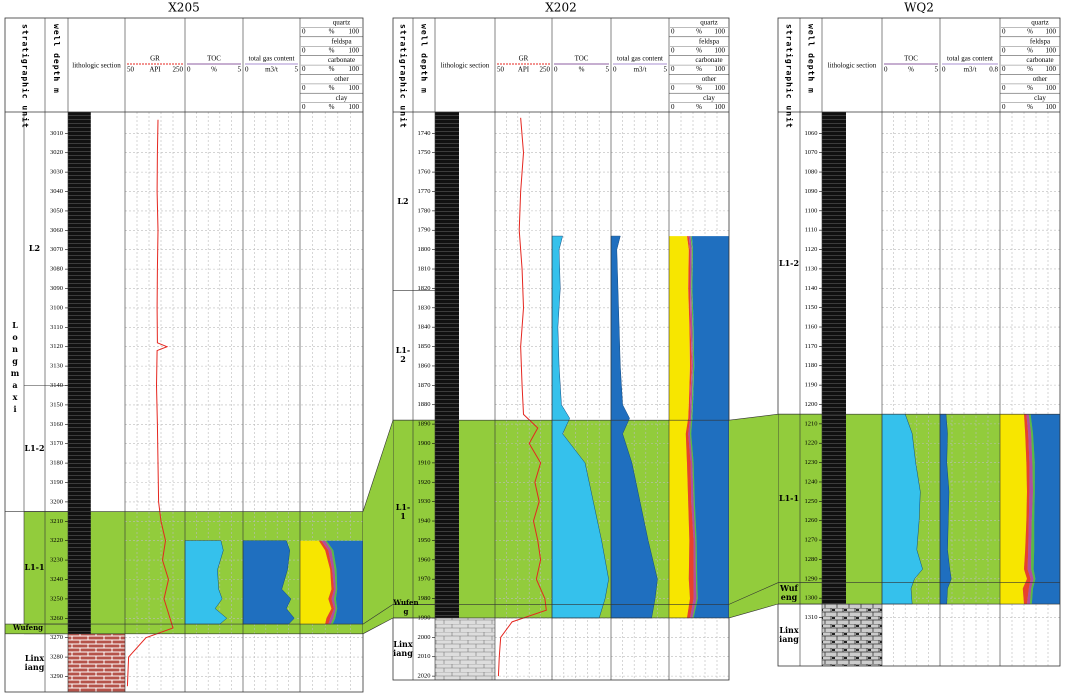 The width and height of the screenshot is (1065, 698). What do you see at coordinates (424, 579) in the screenshot?
I see `depth-label: 1970` at bounding box center [424, 579].